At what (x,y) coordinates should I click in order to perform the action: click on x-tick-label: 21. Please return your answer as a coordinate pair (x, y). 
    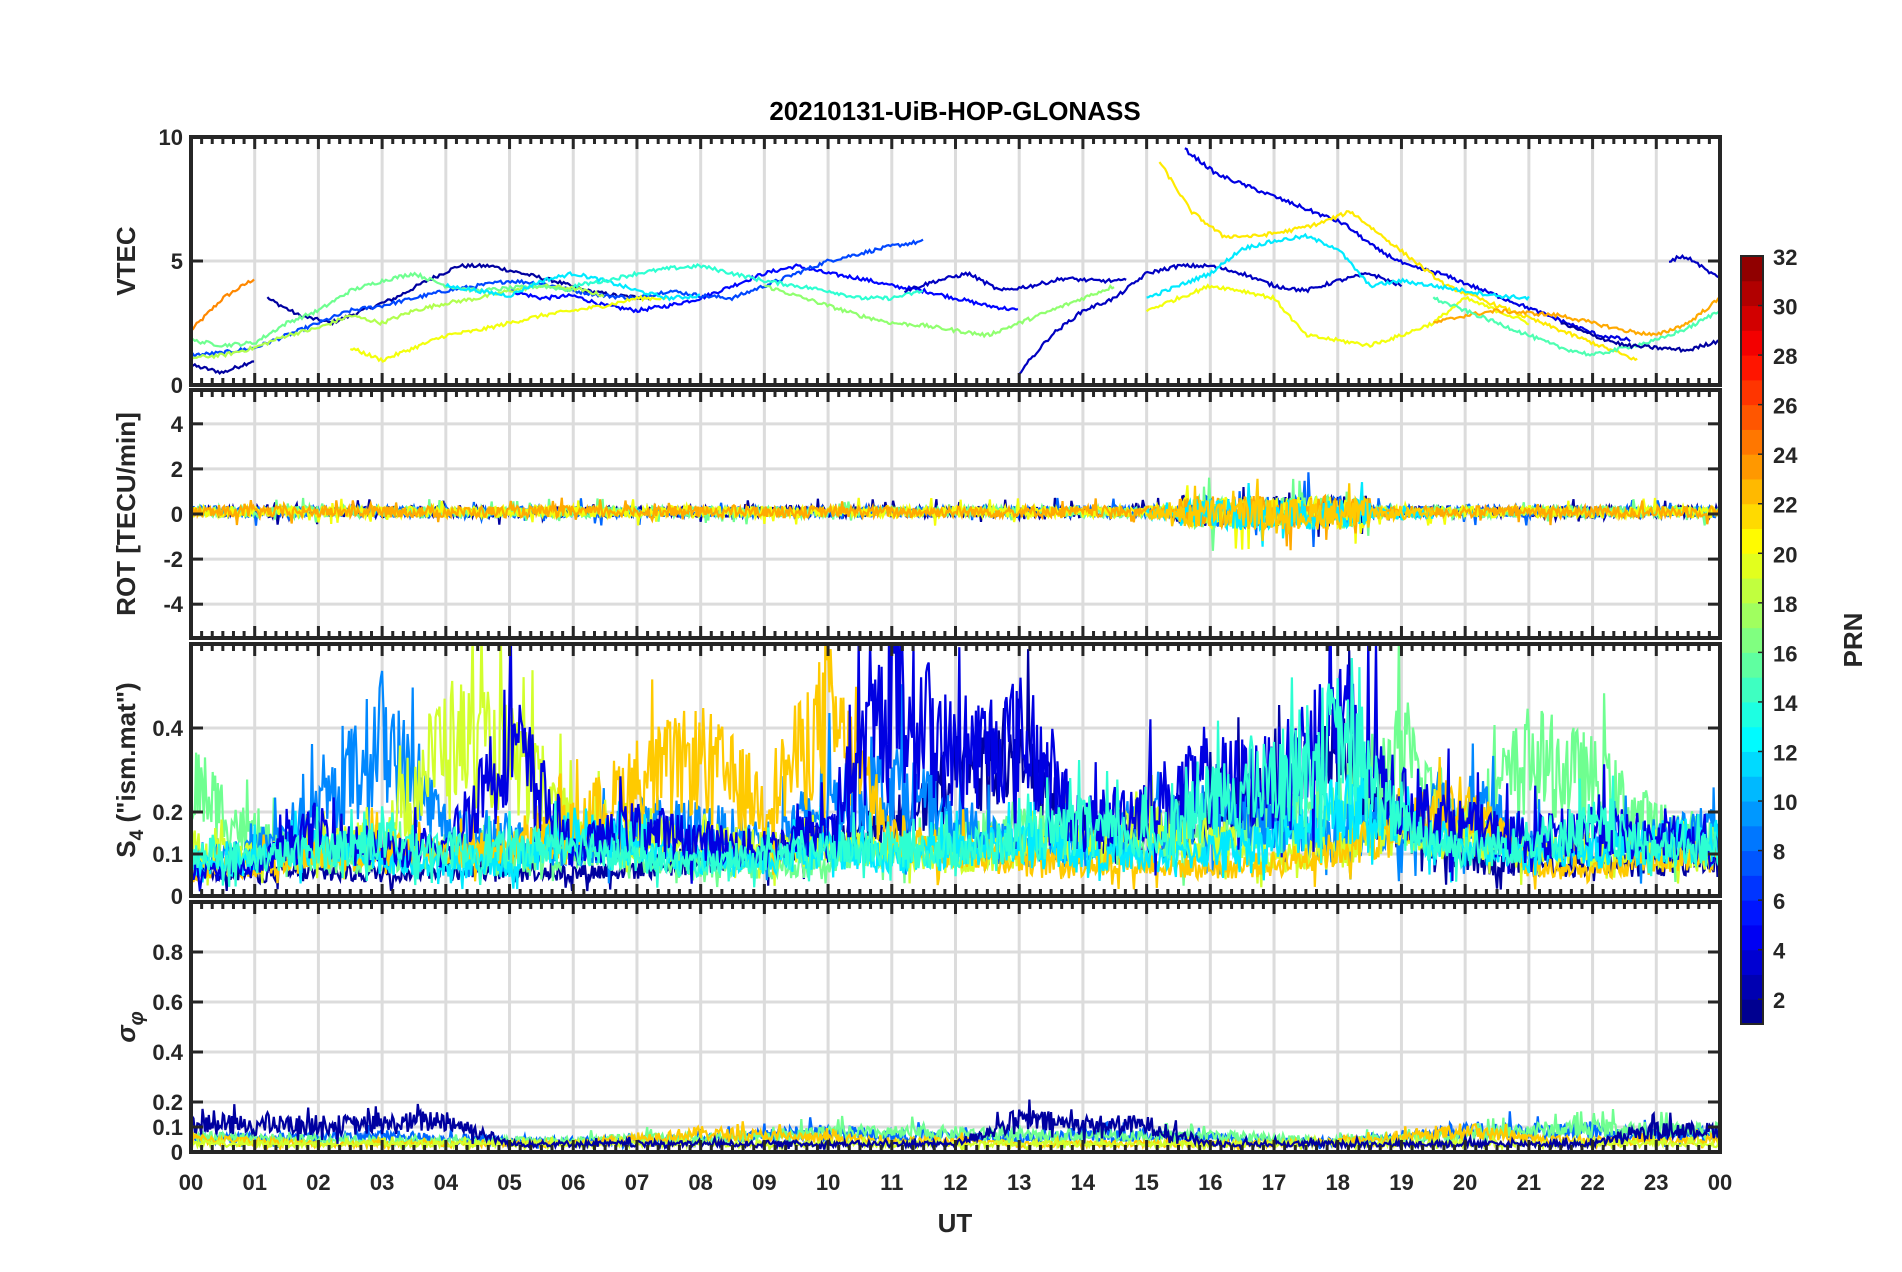
    Looking at the image, I should click on (1529, 1182).